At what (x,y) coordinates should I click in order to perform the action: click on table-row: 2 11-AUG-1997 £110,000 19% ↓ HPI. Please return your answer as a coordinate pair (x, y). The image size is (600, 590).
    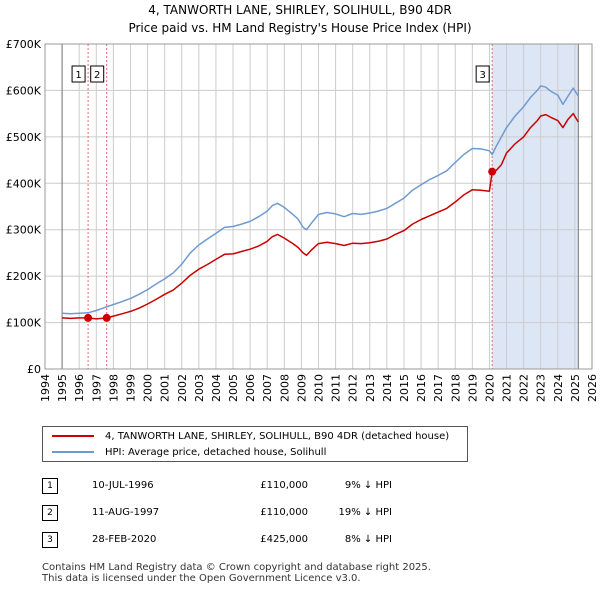
    Looking at the image, I should click on (217, 512).